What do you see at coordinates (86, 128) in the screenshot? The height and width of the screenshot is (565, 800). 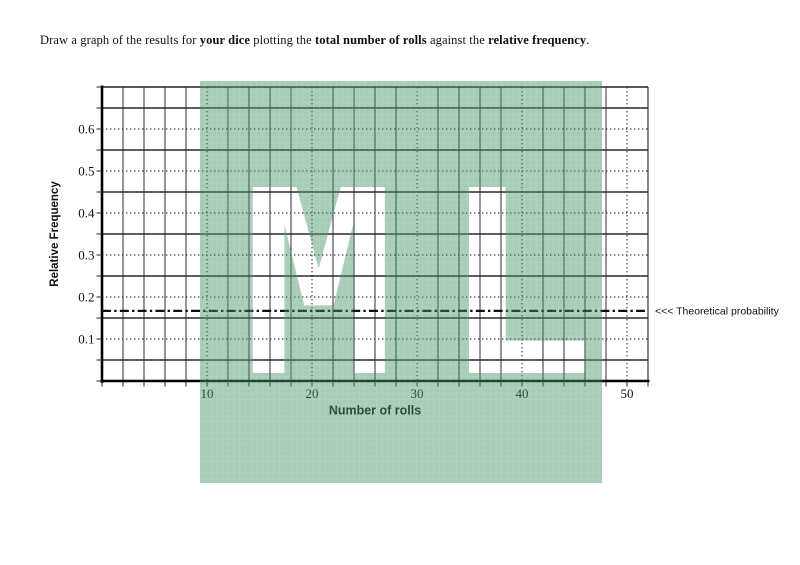 I see `y-tick-label: 0.6` at bounding box center [86, 128].